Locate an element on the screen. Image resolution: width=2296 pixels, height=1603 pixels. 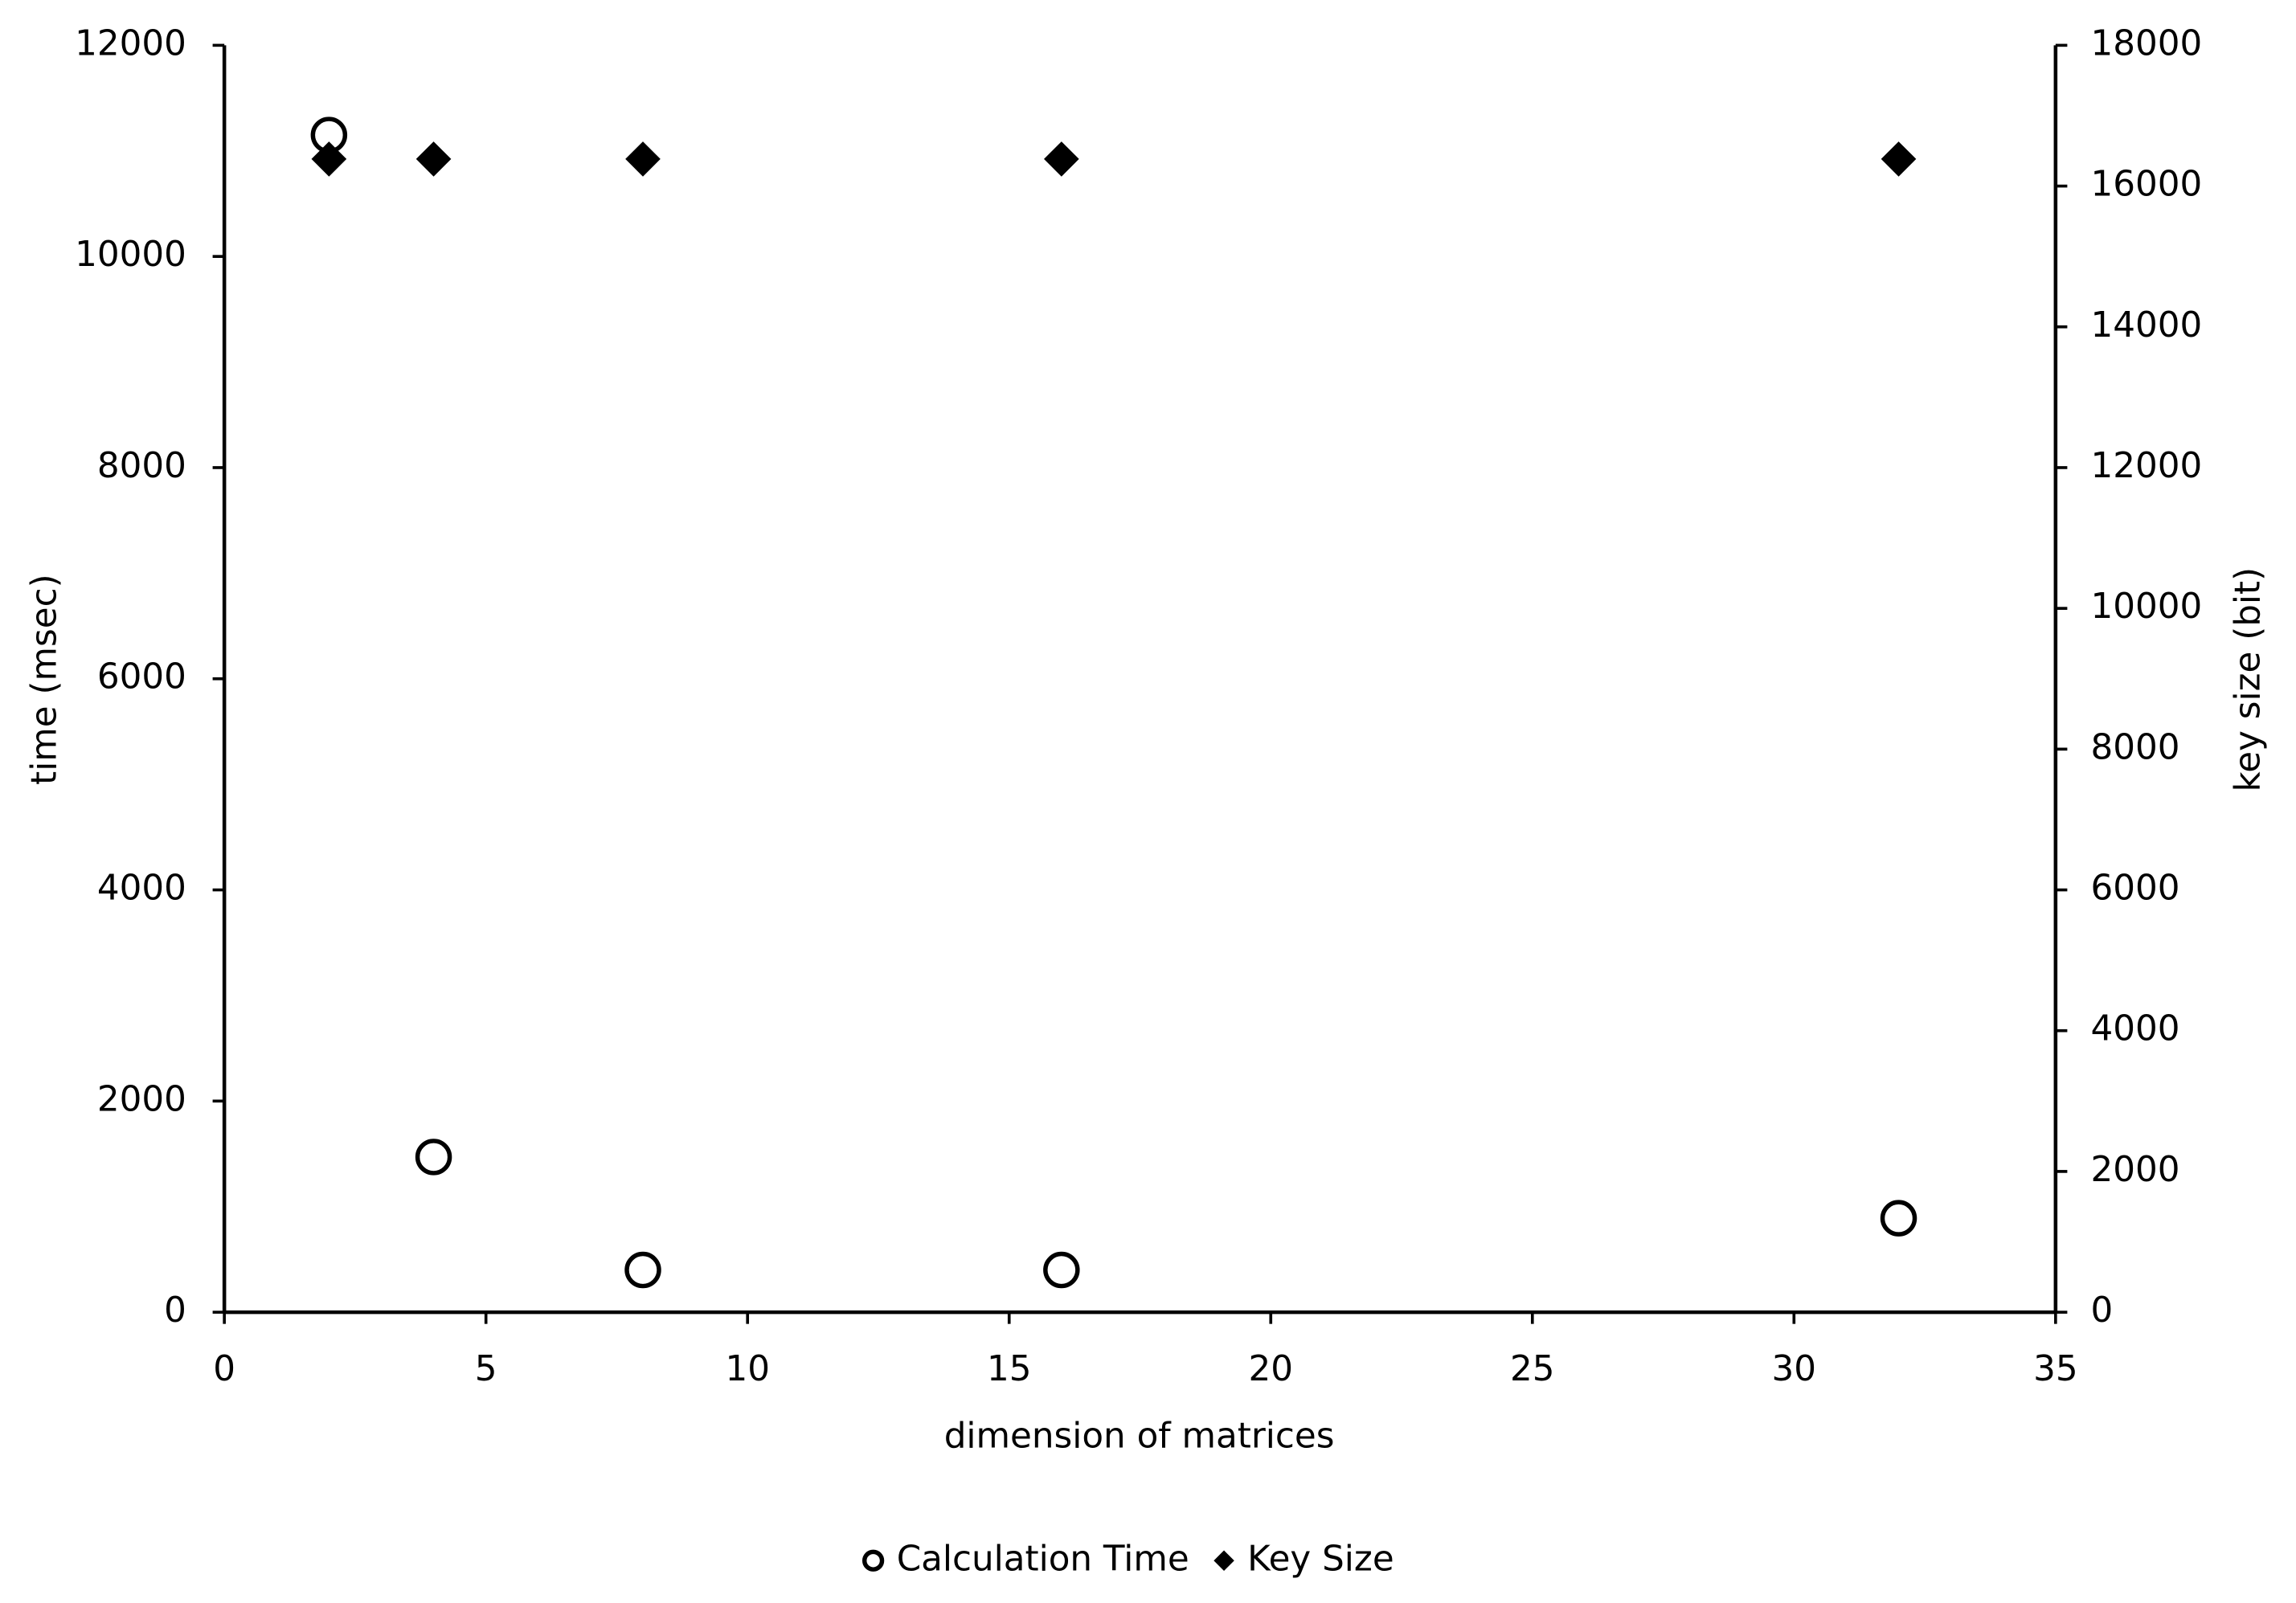
y-tick-label: 0 is located at coordinates (175, 1310).